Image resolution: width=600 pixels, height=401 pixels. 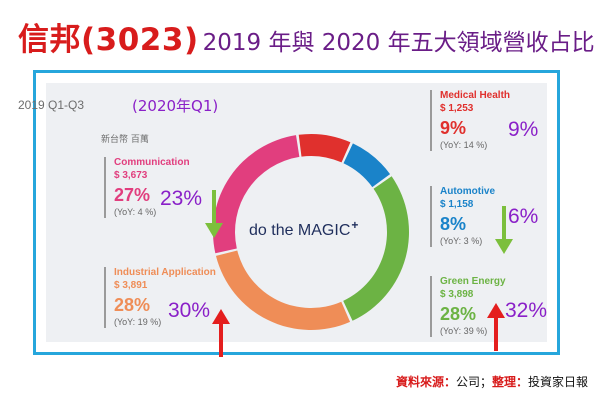 What do you see at coordinates (464, 145) in the screenshot?
I see `segment-yoy: (YoY: 14 %)` at bounding box center [464, 145].